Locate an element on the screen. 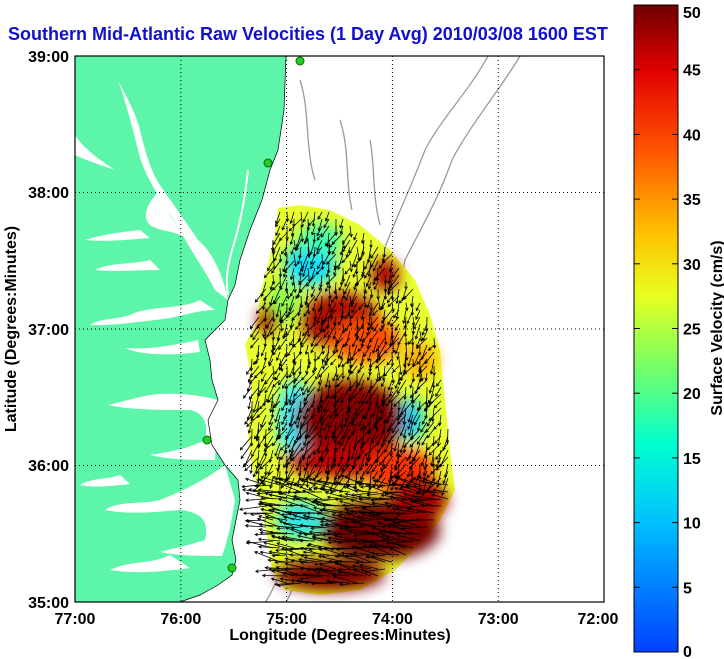 This screenshot has width=724, height=659. x-tick-label: 73:00 is located at coordinates (498, 619).